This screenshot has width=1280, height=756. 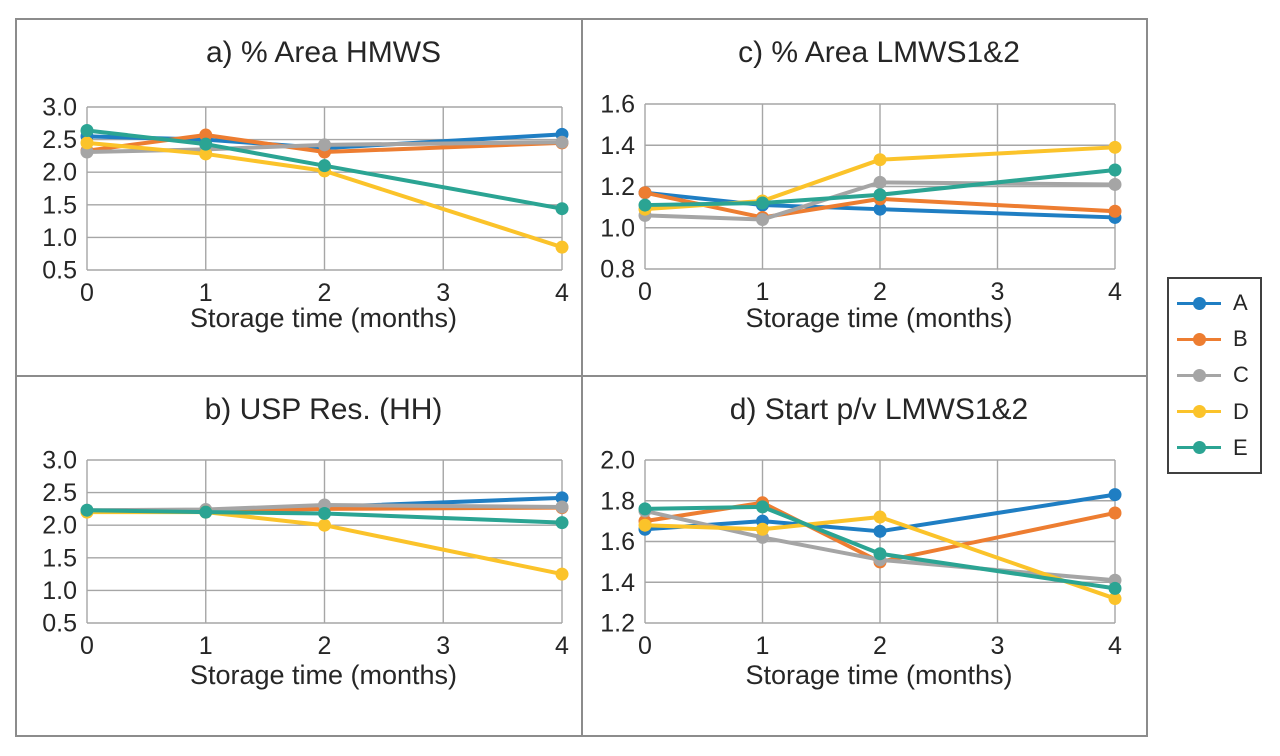 I want to click on panel-d-chart: 2.0 1.8 1.6 1.4 1.20 1 2 3 4, so click(x=861, y=554).